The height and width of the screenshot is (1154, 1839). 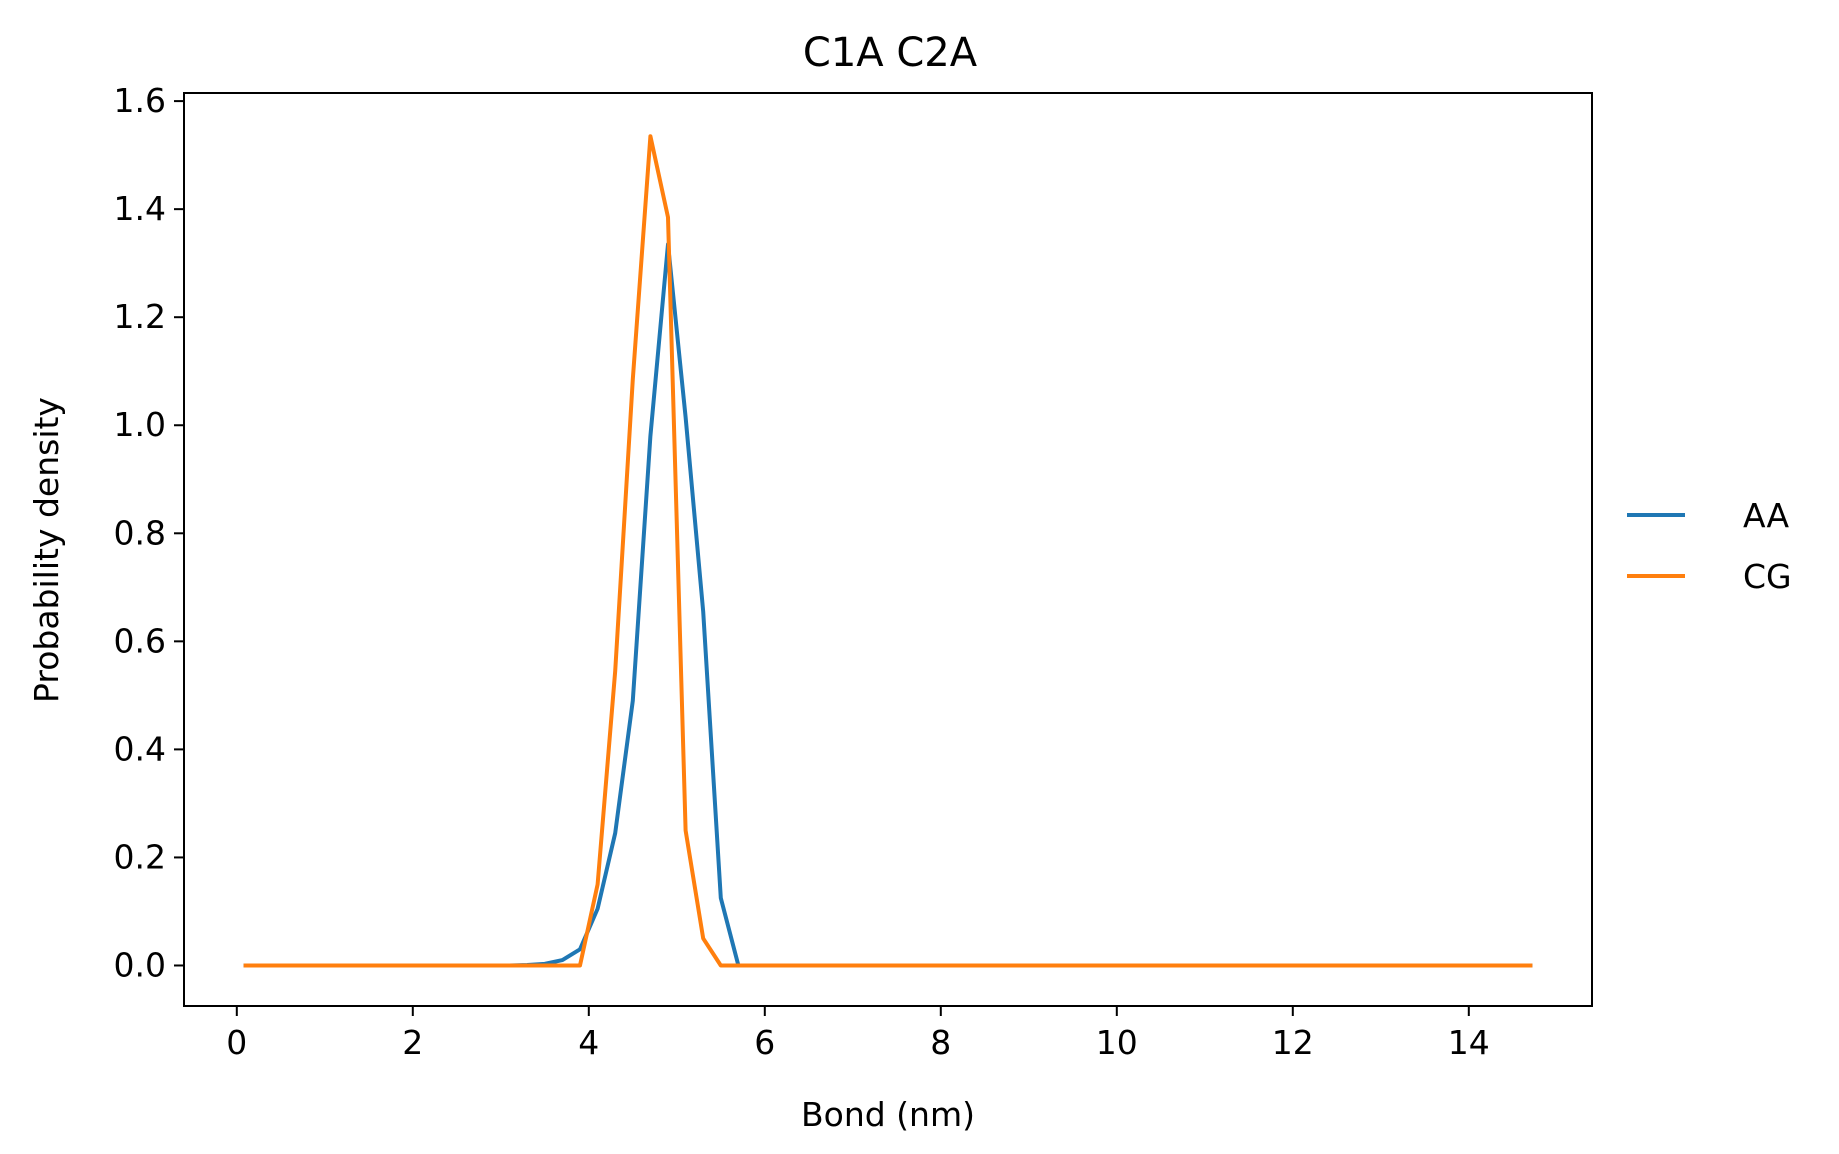 I want to click on chart-title: C1A C2A, so click(x=890, y=53).